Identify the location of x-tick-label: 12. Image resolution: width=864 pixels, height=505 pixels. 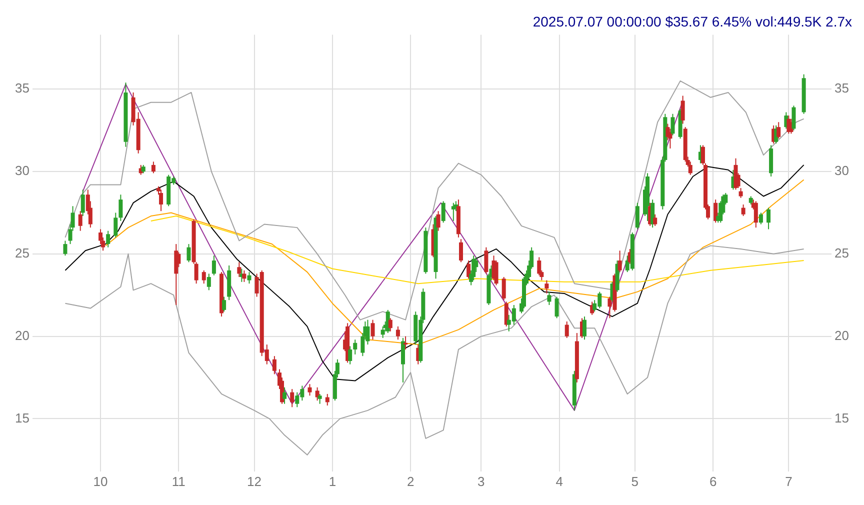
(254, 481).